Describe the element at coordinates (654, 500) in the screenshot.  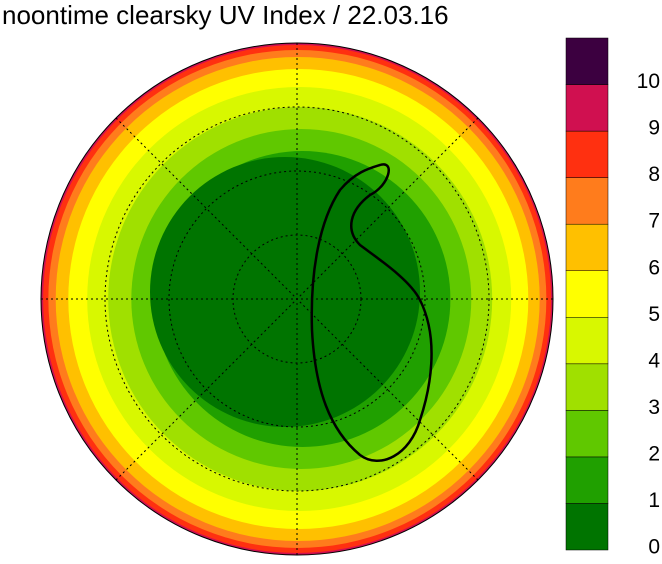
I see `colorbar-tick-label: 1` at that location.